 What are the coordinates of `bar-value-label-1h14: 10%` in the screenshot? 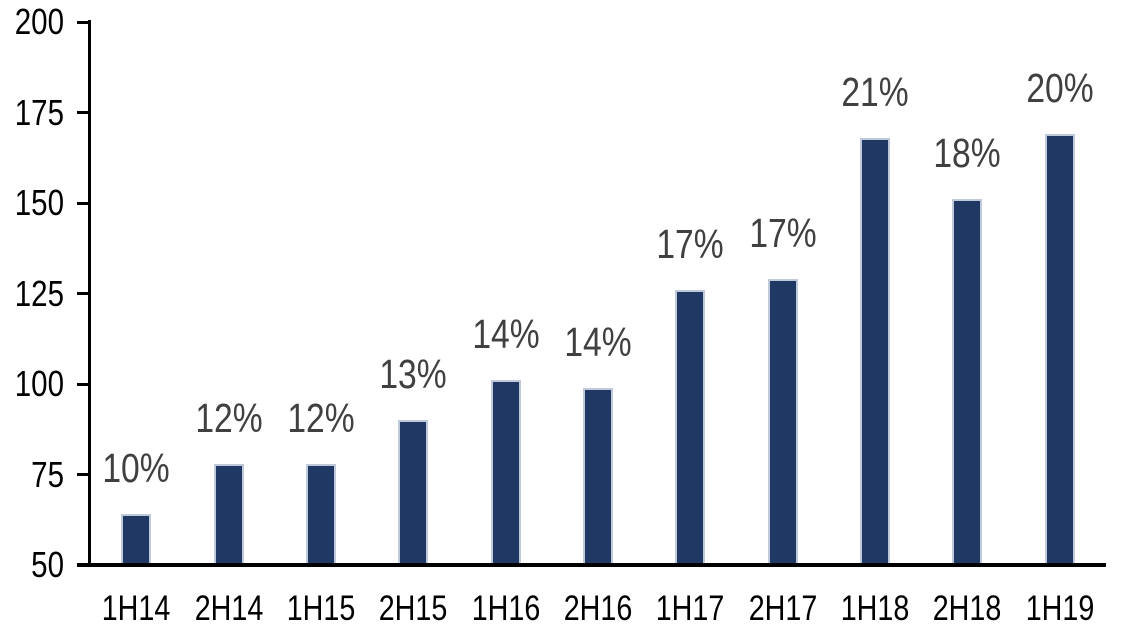 It's located at (136, 468).